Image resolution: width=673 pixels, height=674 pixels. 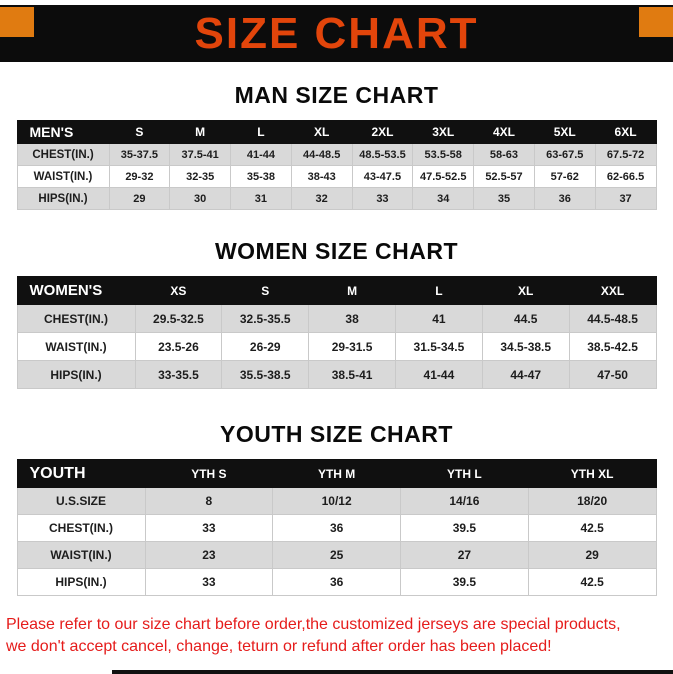 What do you see at coordinates (178, 374) in the screenshot?
I see `size-value-cell: 33-35.5` at bounding box center [178, 374].